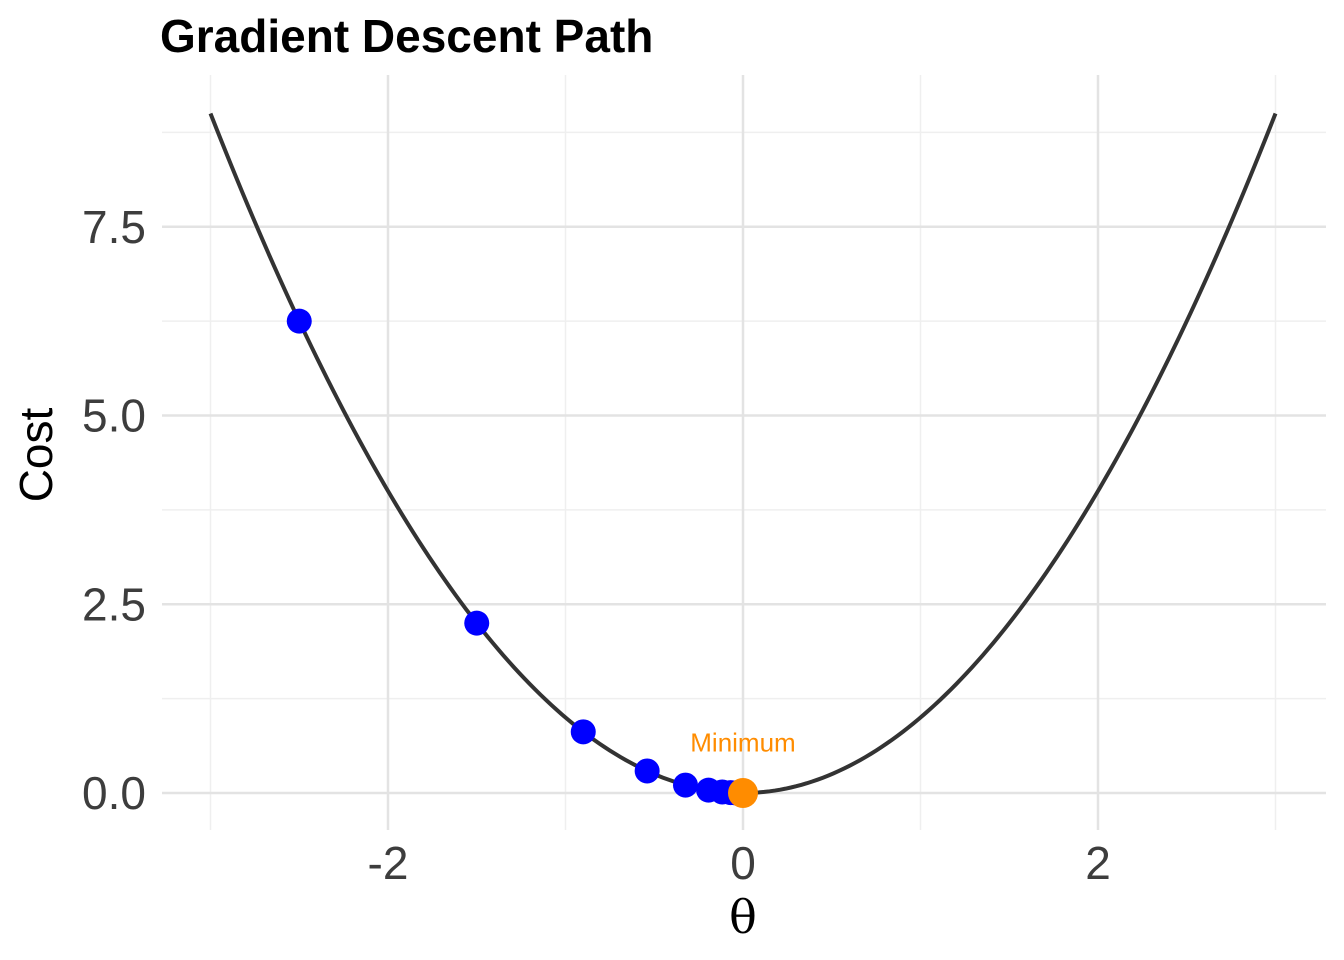 Image resolution: width=1344 pixels, height=960 pixels. I want to click on y-tick-label: 0.0, so click(114, 793).